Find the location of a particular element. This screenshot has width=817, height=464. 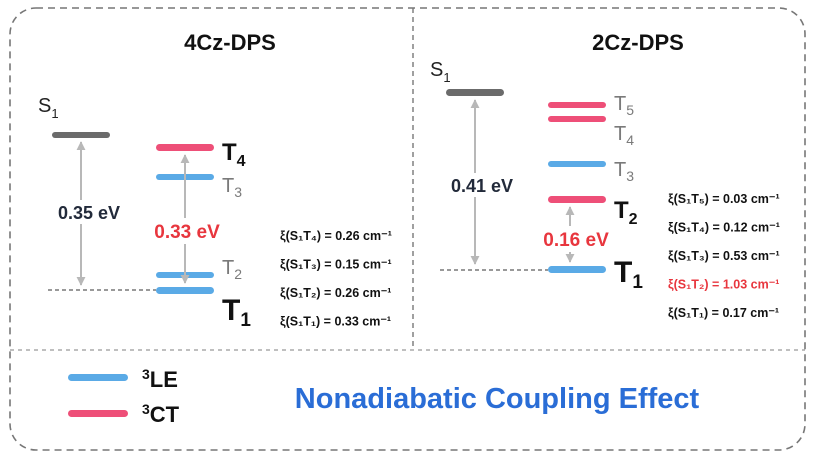

left-t1-label: T1 is located at coordinates (236, 312).